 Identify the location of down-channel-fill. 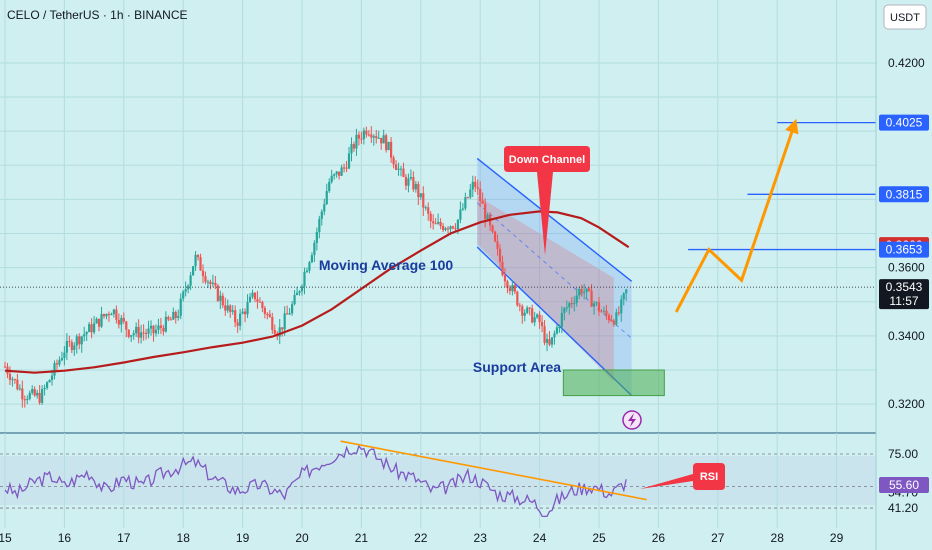
(554, 277).